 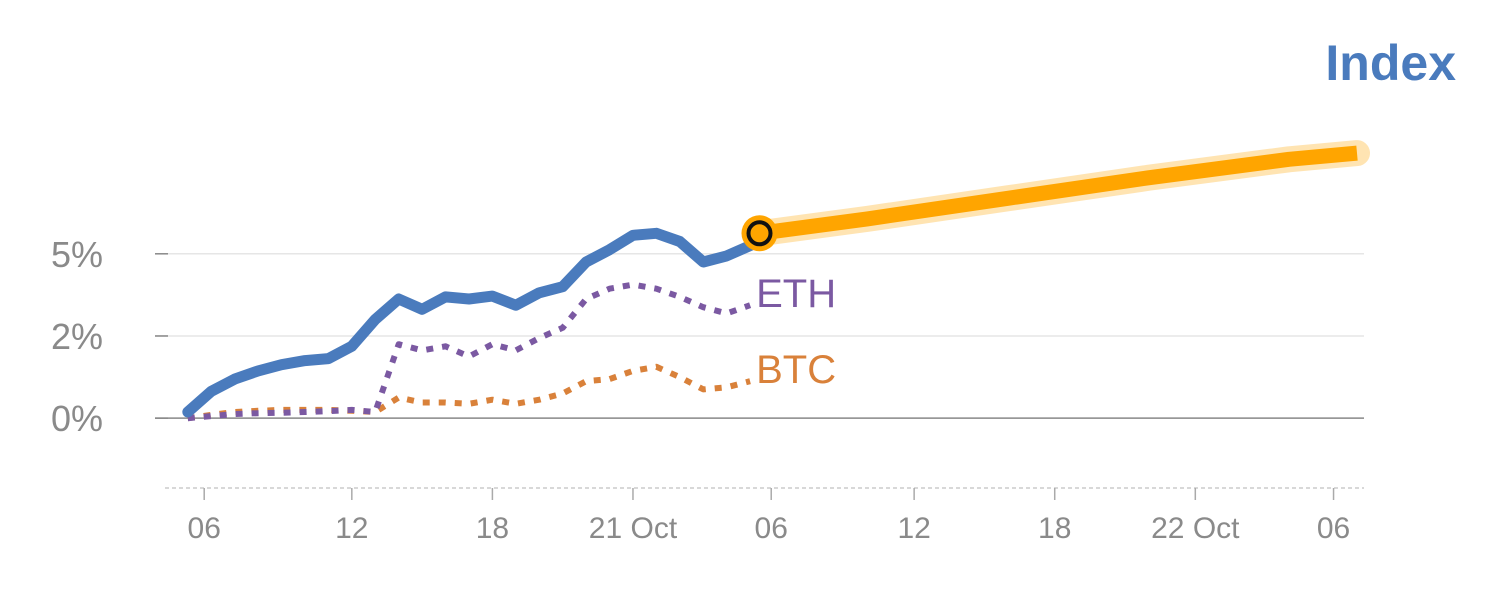 What do you see at coordinates (1195, 528) in the screenshot?
I see `x-tick-label: 22 Oct` at bounding box center [1195, 528].